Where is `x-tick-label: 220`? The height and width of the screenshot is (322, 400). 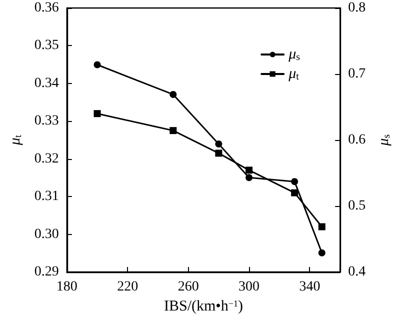 x-tick-label: 220 is located at coordinates (127, 287).